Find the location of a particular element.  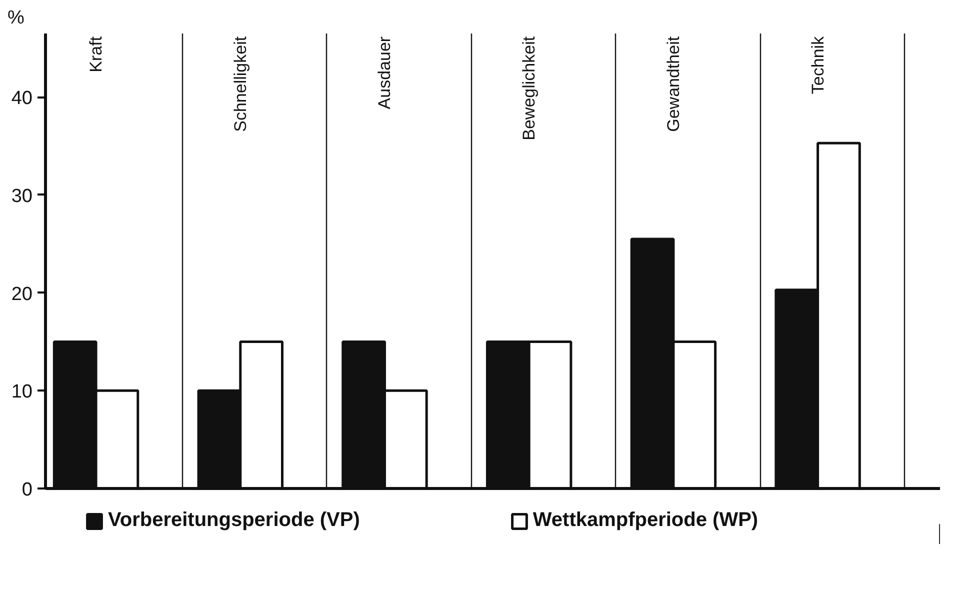

legend-label: Vorbereitungsperiode (VP) is located at coordinates (234, 520).